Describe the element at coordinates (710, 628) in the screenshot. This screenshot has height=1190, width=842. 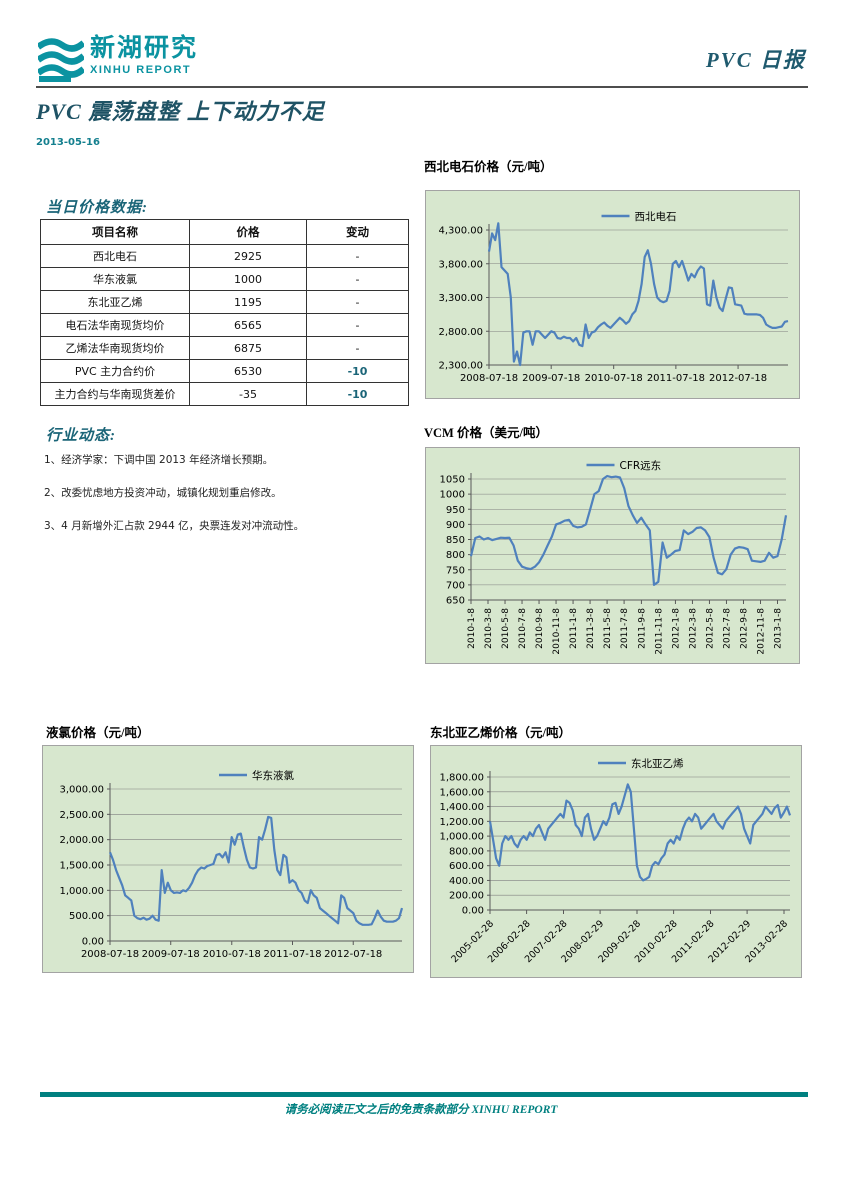
I see `svg-text: 2012-5-8` at that location.